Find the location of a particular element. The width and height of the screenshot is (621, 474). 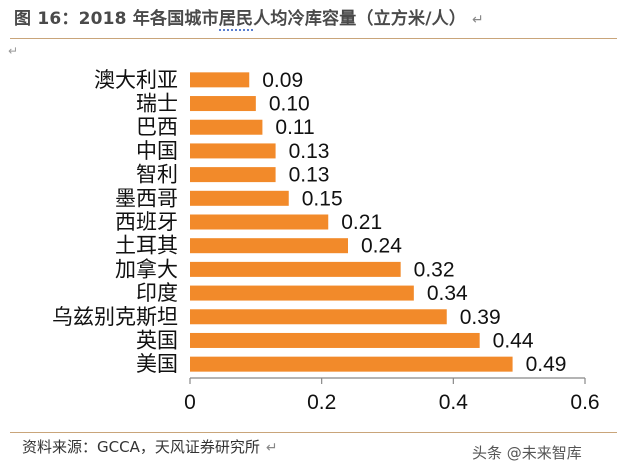

watermark: 头条 @未来智库 is located at coordinates (527, 453).